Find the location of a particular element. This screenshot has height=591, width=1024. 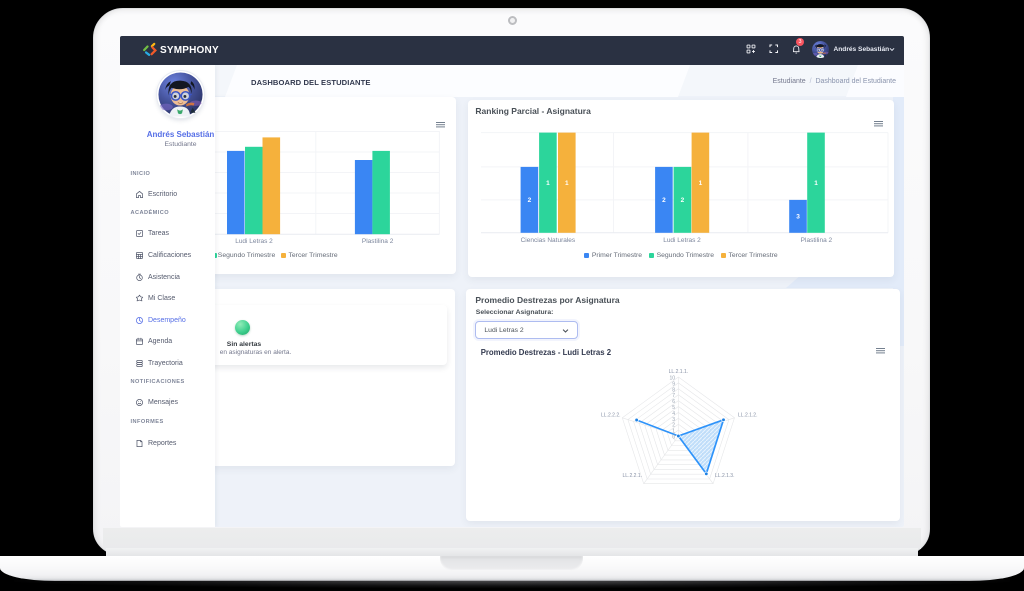

svg-text: 10 is located at coordinates (672, 379).